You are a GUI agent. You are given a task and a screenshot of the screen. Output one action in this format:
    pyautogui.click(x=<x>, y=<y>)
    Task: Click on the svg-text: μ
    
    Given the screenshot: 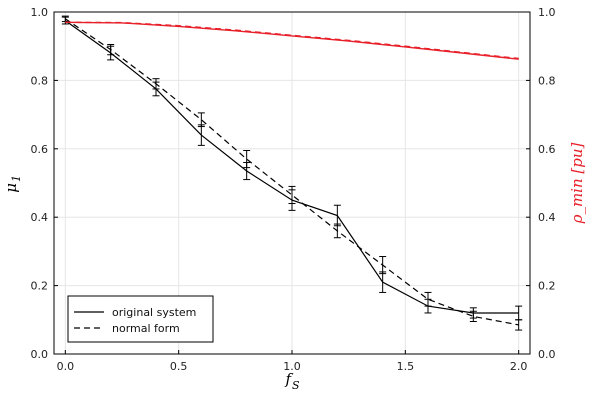 What is the action you would take?
    pyautogui.click(x=11, y=188)
    